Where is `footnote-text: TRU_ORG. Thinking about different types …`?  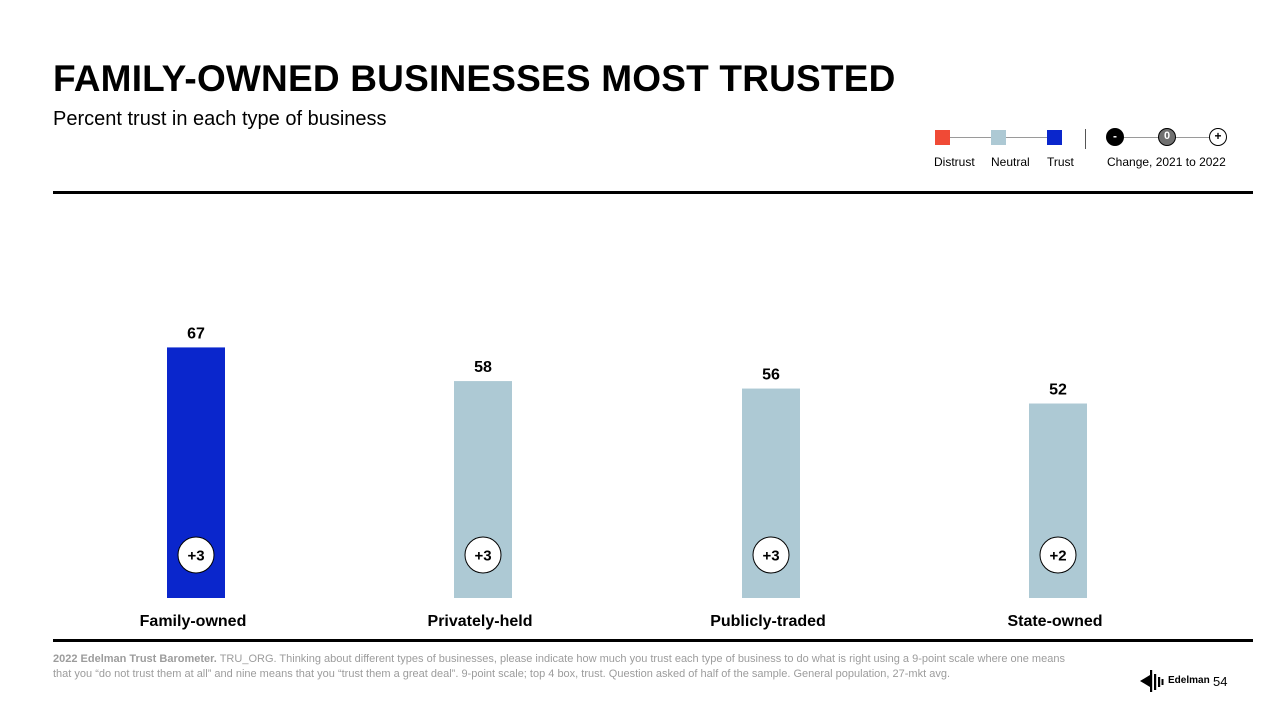
footnote-text: TRU_ORG. Thinking about different types … is located at coordinates (559, 666).